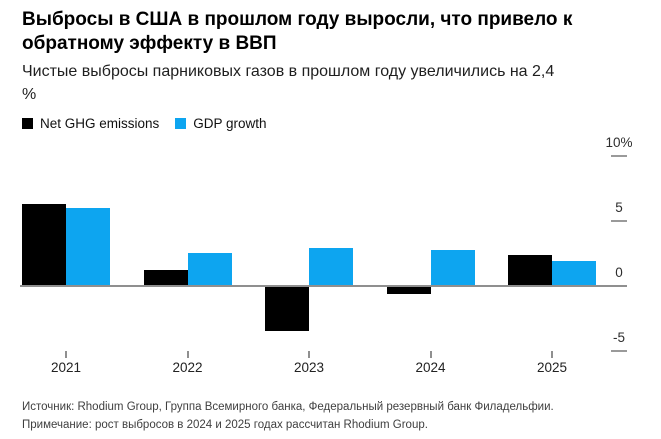 The height and width of the screenshot is (439, 661). What do you see at coordinates (323, 286) in the screenshot?
I see `zero-axis-line` at bounding box center [323, 286].